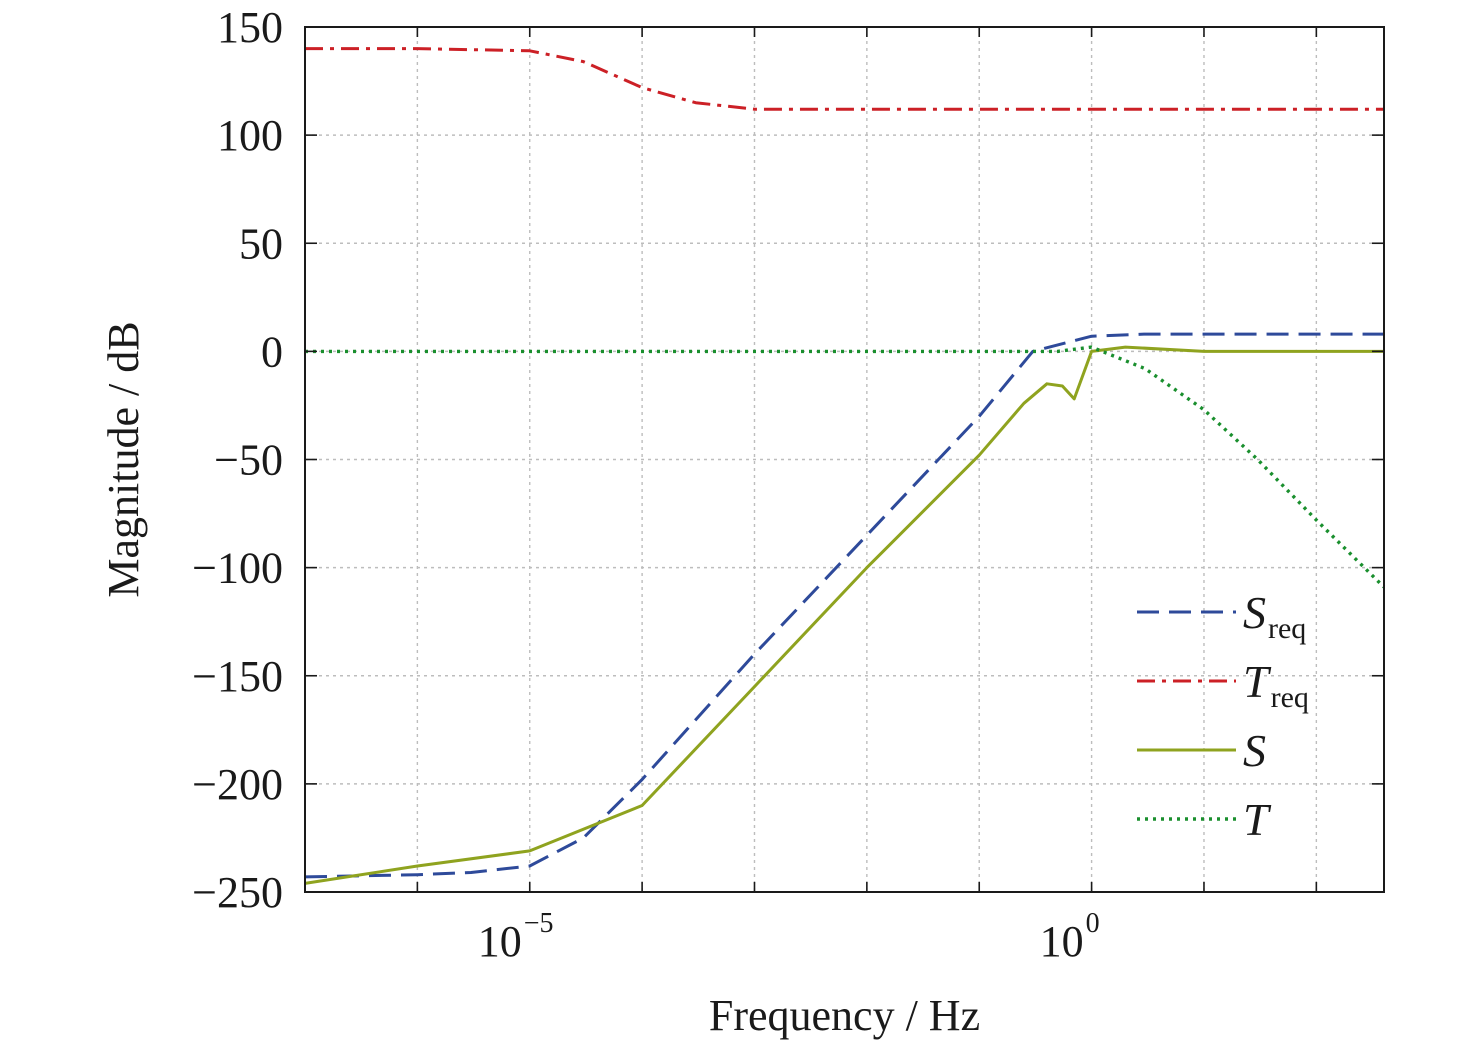 The height and width of the screenshot is (1047, 1476). What do you see at coordinates (844, 1015) in the screenshot?
I see `x-axis-label: Frequency / Hz` at bounding box center [844, 1015].